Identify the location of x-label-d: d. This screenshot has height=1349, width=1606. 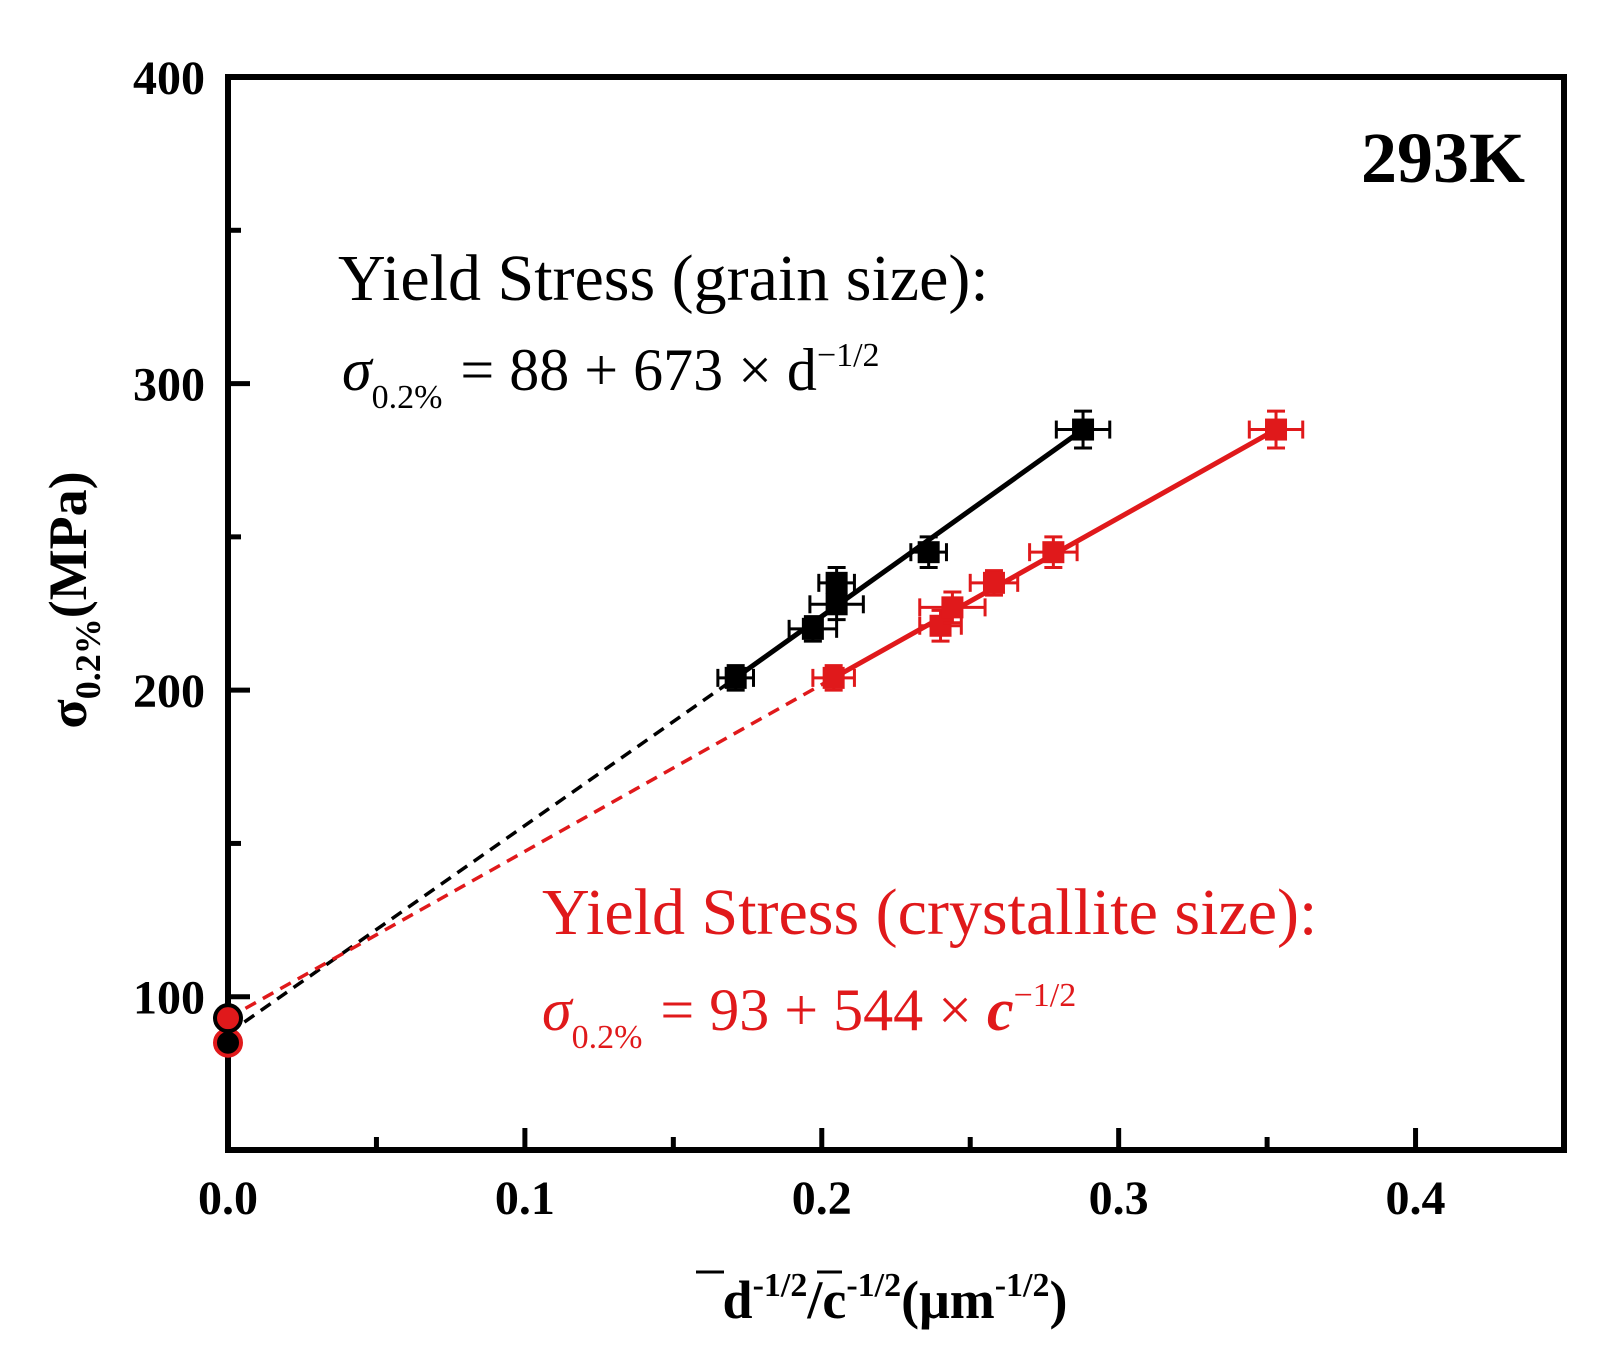
(738, 1300).